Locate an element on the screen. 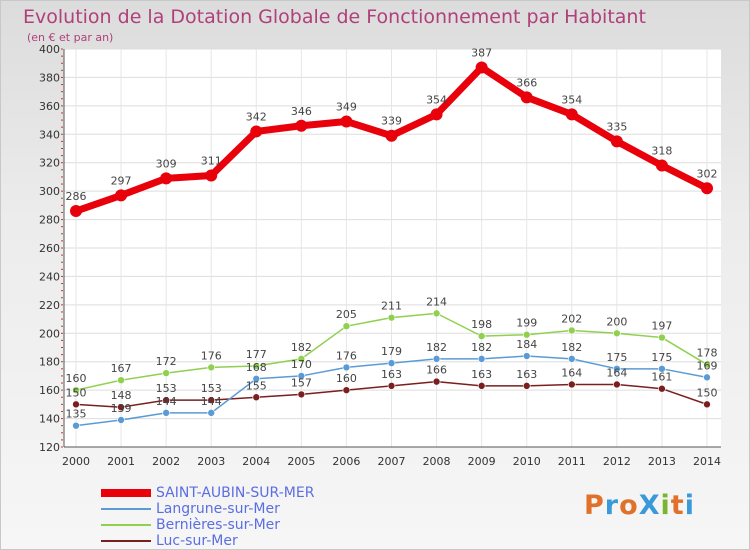  data-label: 179 is located at coordinates (391, 351).